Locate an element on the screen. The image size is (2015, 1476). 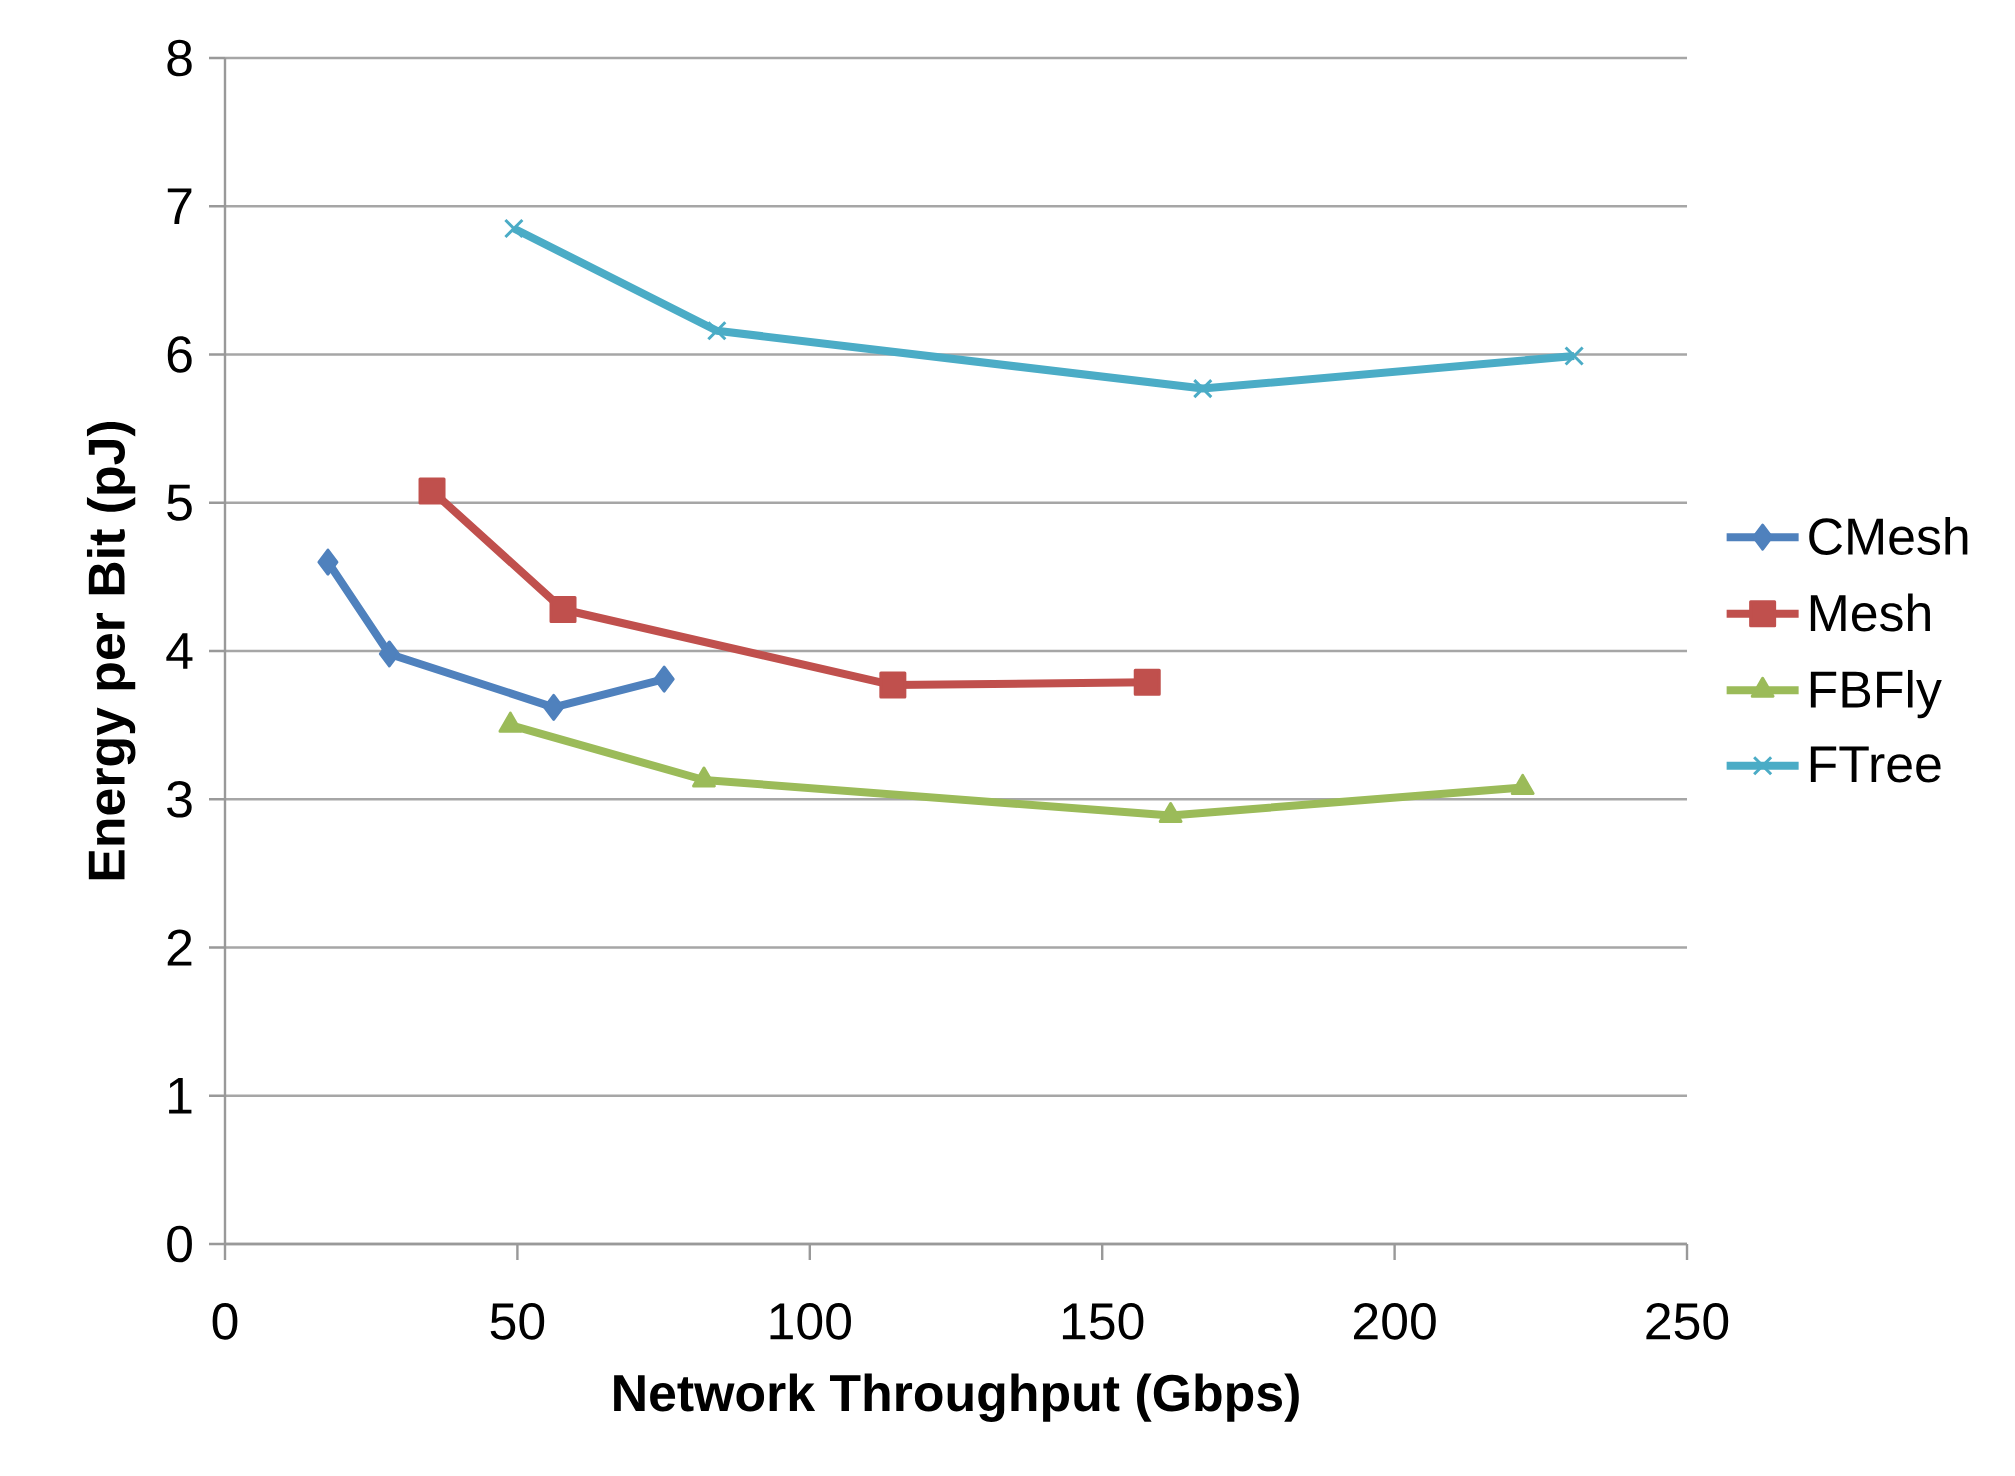
legend-label: FBFly is located at coordinates (1876, 694).